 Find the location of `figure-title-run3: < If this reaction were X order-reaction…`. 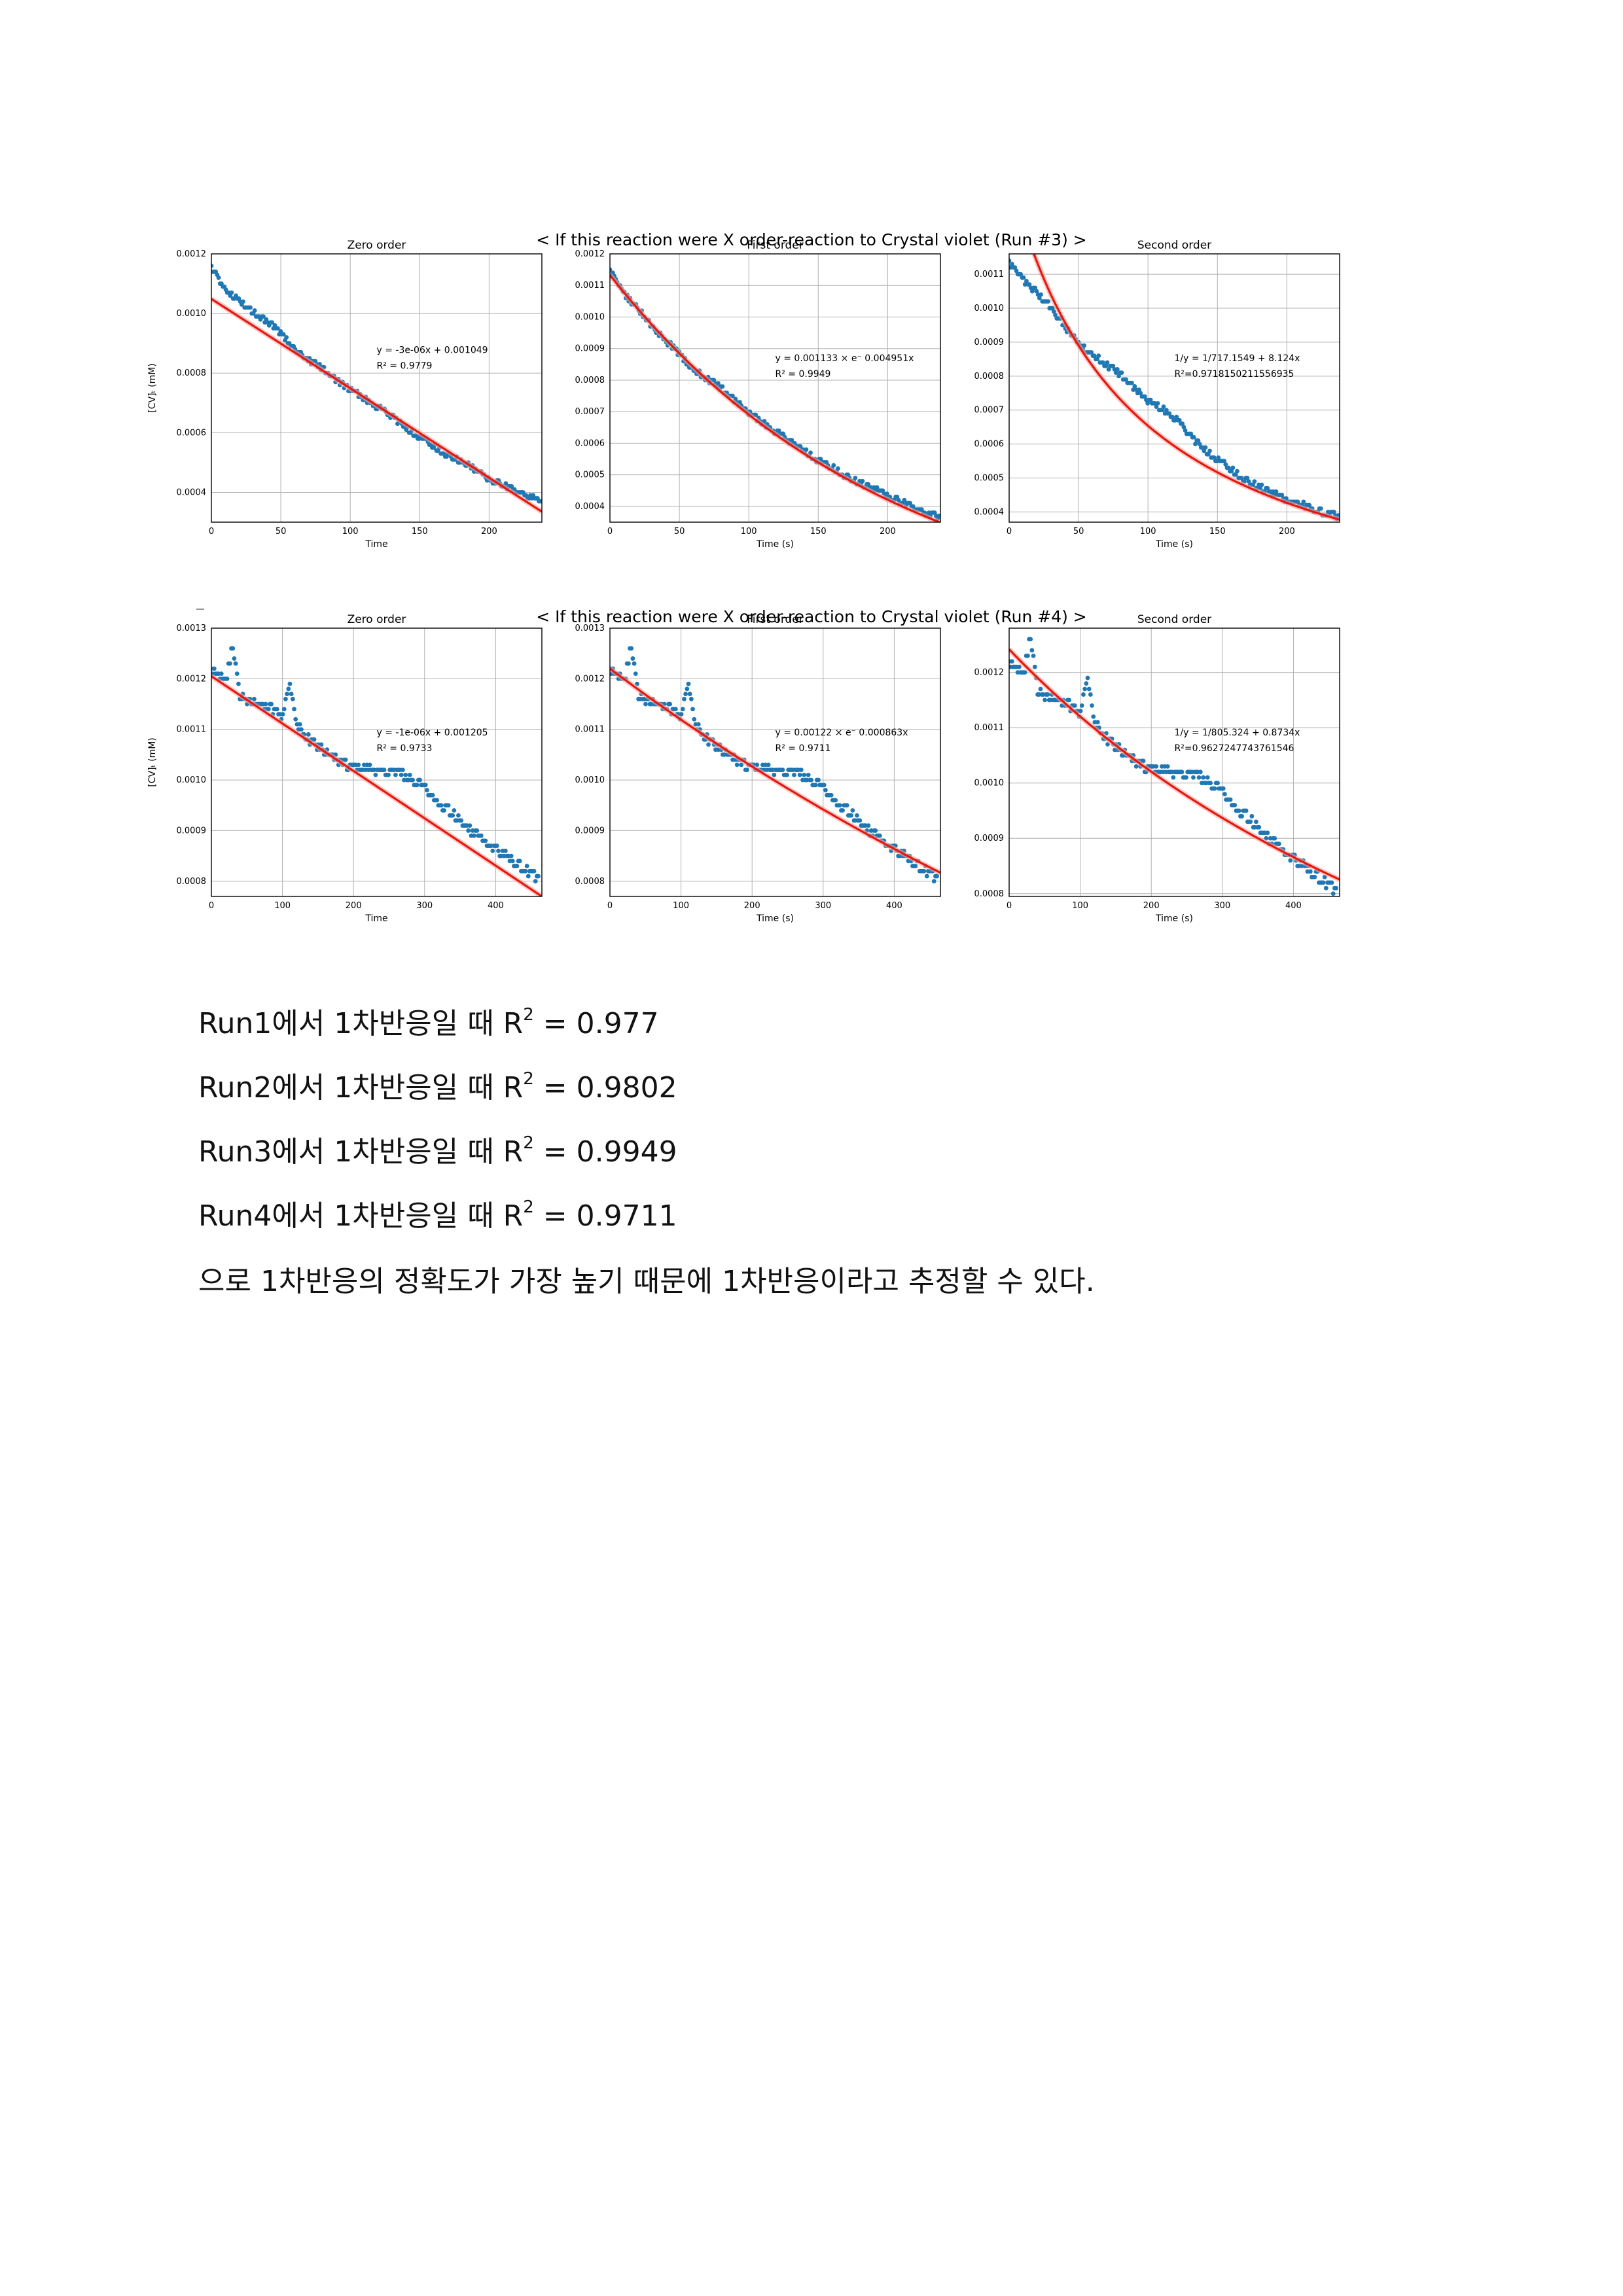

figure-title-run3: < If this reaction were X order-reaction… is located at coordinates (811, 240).